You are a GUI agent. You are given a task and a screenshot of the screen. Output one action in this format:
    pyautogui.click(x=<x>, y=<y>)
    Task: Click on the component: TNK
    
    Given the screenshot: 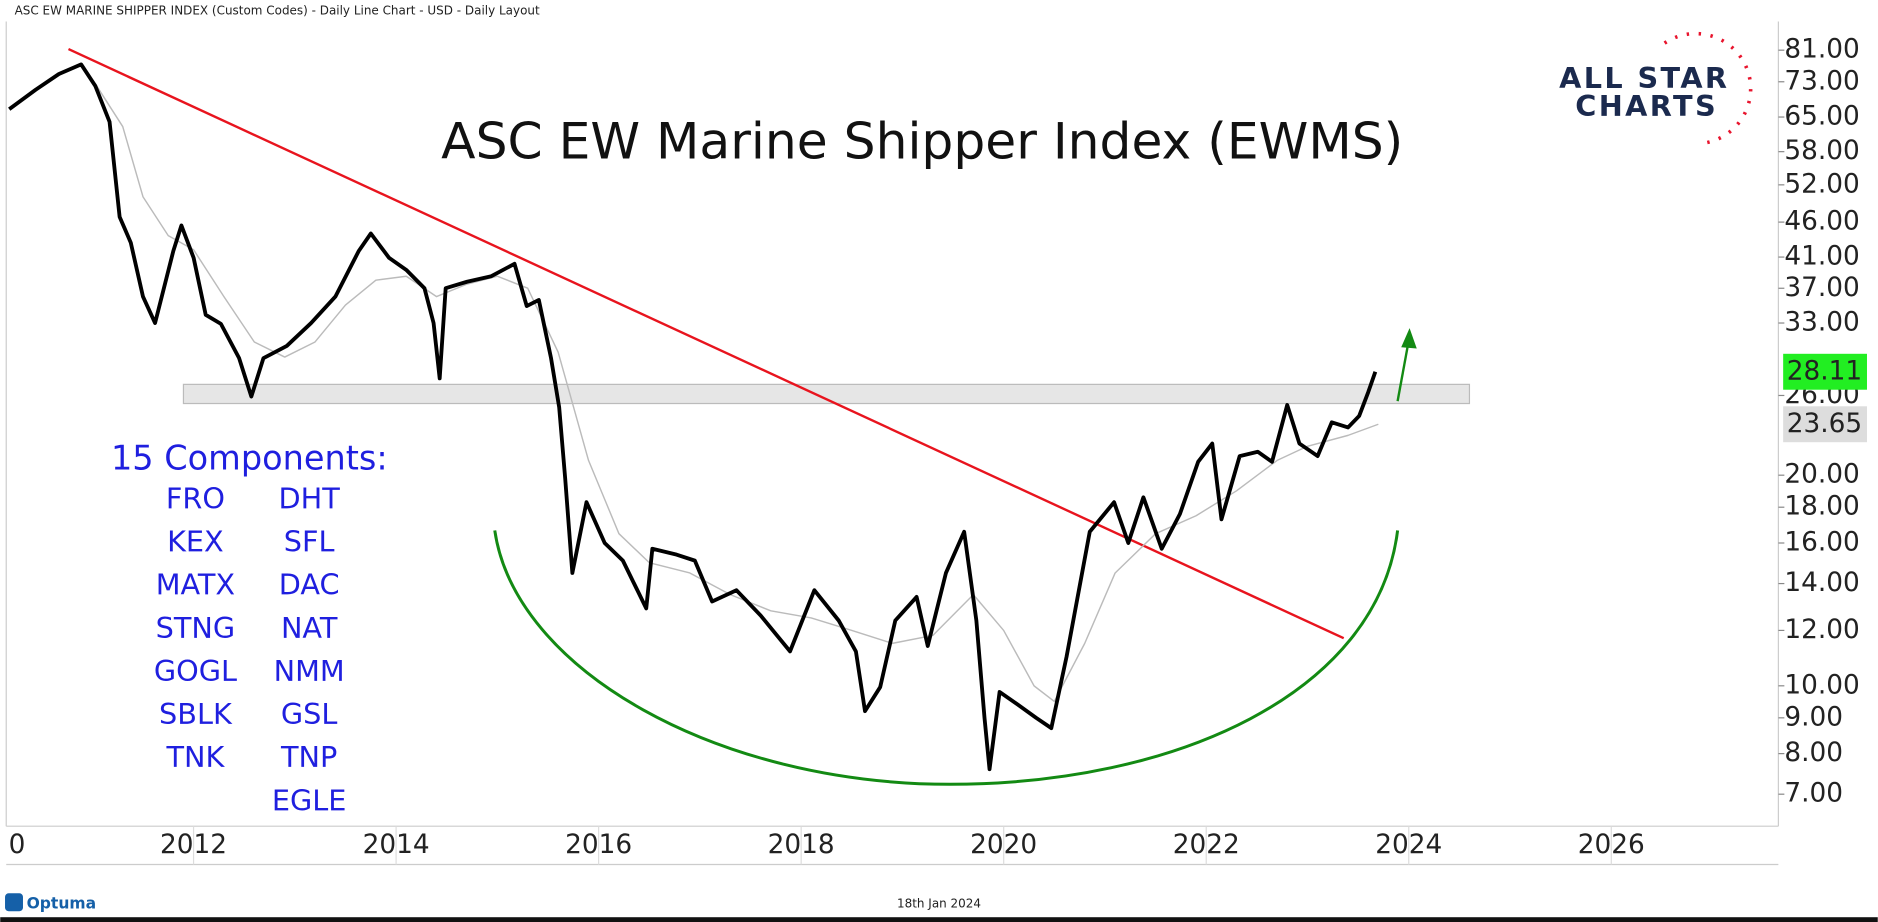 What is the action you would take?
    pyautogui.click(x=195, y=757)
    